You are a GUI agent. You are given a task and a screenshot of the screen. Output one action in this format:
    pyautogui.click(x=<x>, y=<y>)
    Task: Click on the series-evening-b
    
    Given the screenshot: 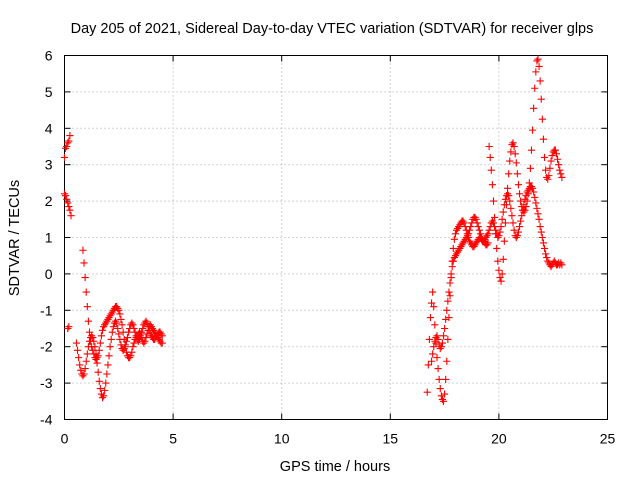 What is the action you would take?
    pyautogui.click(x=496, y=210)
    